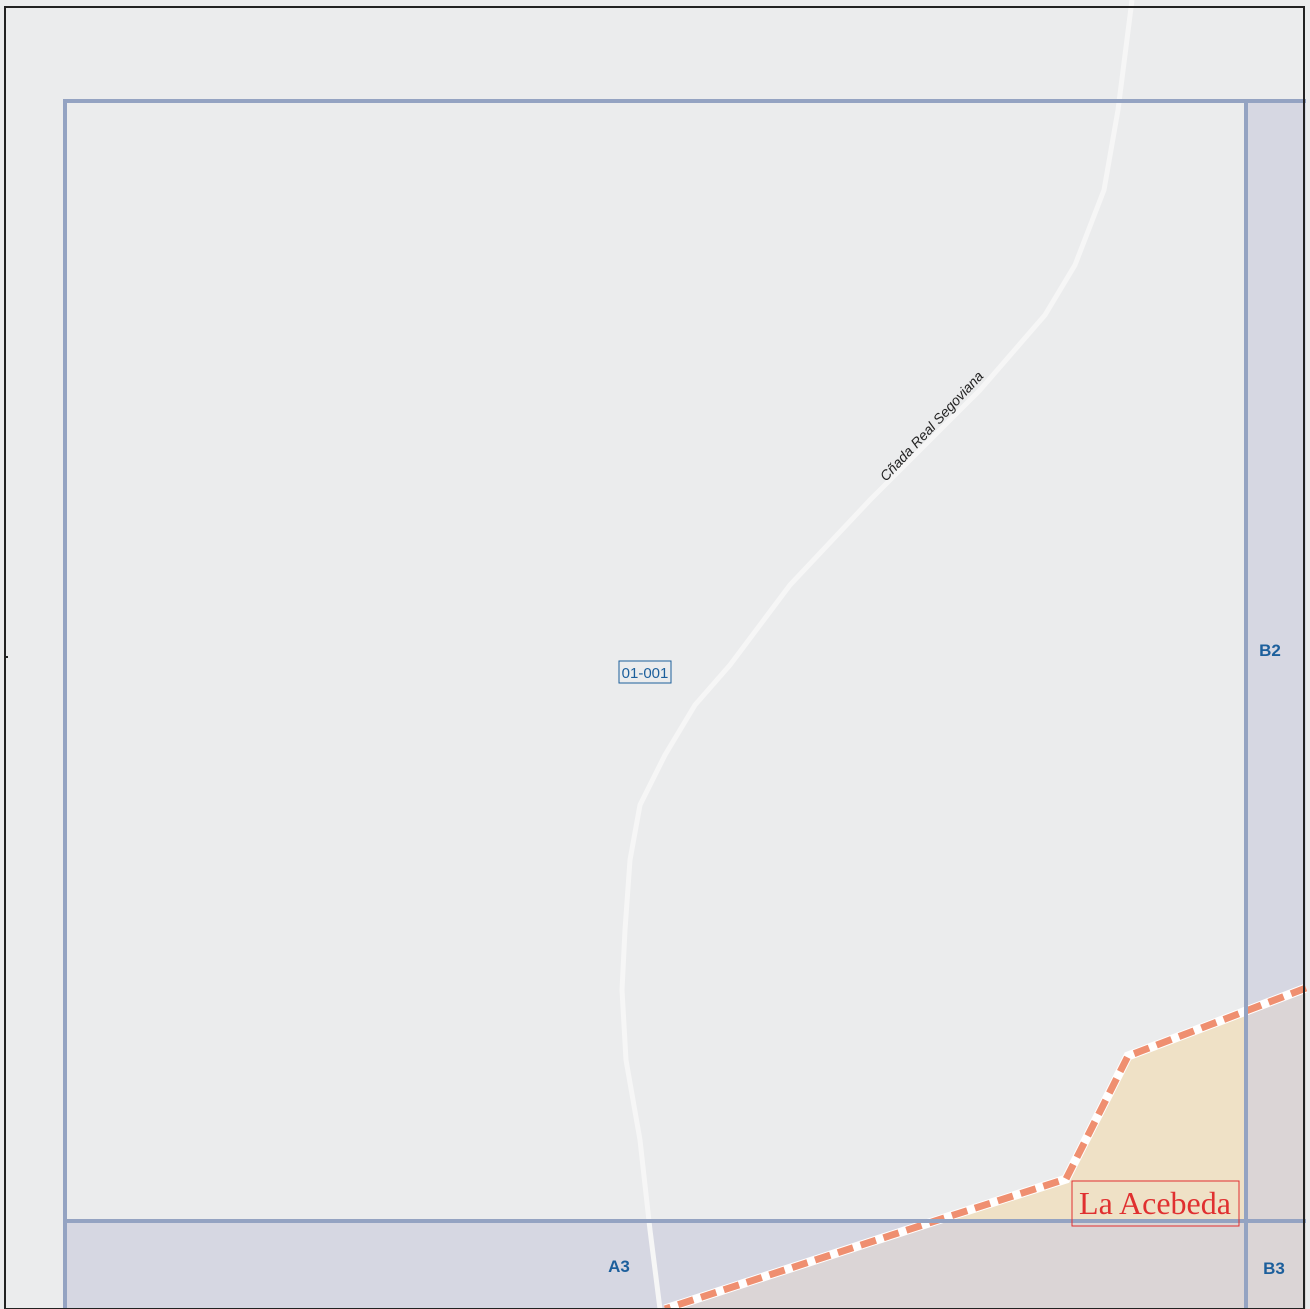 This screenshot has width=1310, height=1309. I want to click on place-label: La Acebeda, so click(1155, 1203).